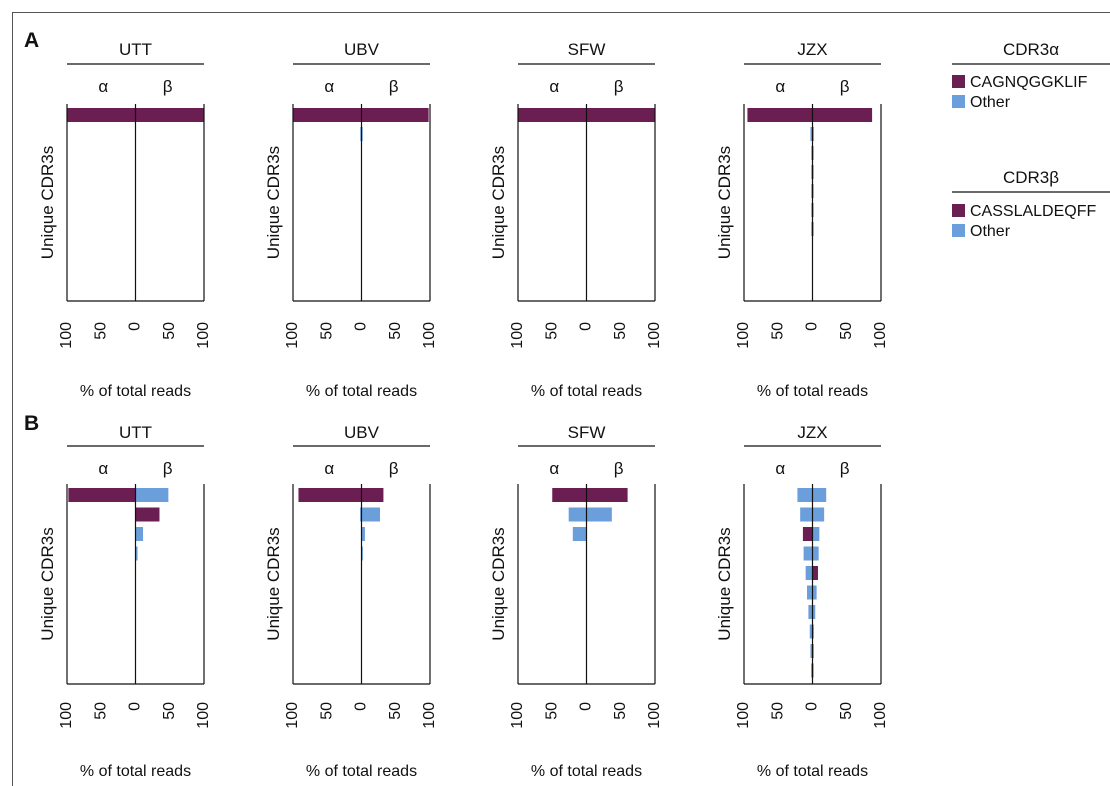 The width and height of the screenshot is (1110, 786). I want to click on alpha-label-a-ubv: α, so click(329, 86).